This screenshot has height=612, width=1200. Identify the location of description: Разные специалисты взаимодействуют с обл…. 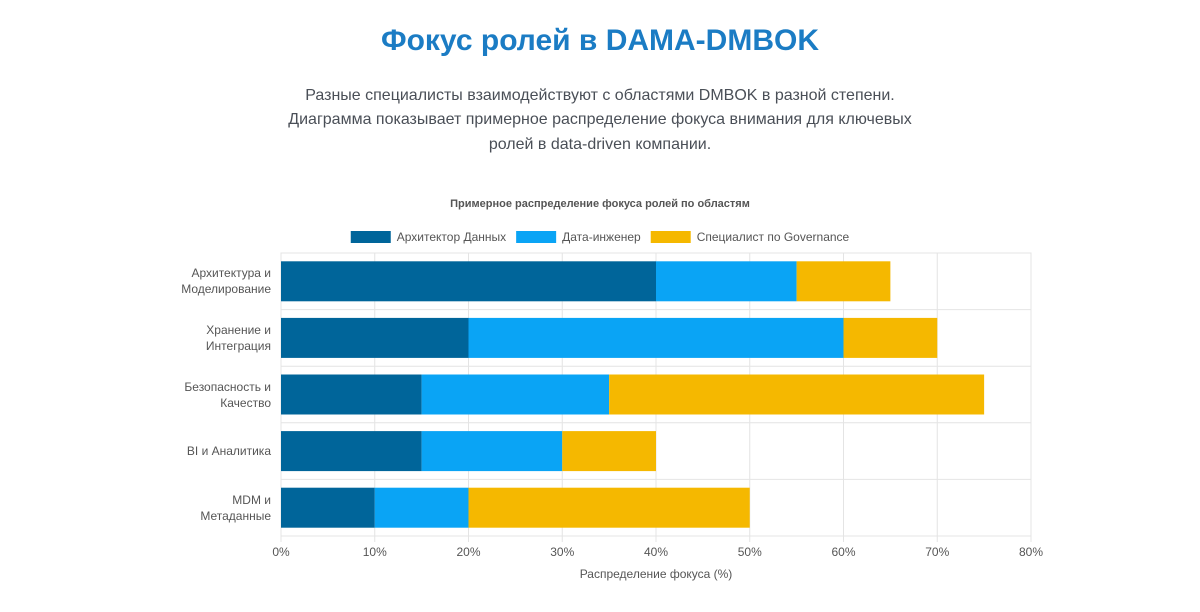
(599, 95).